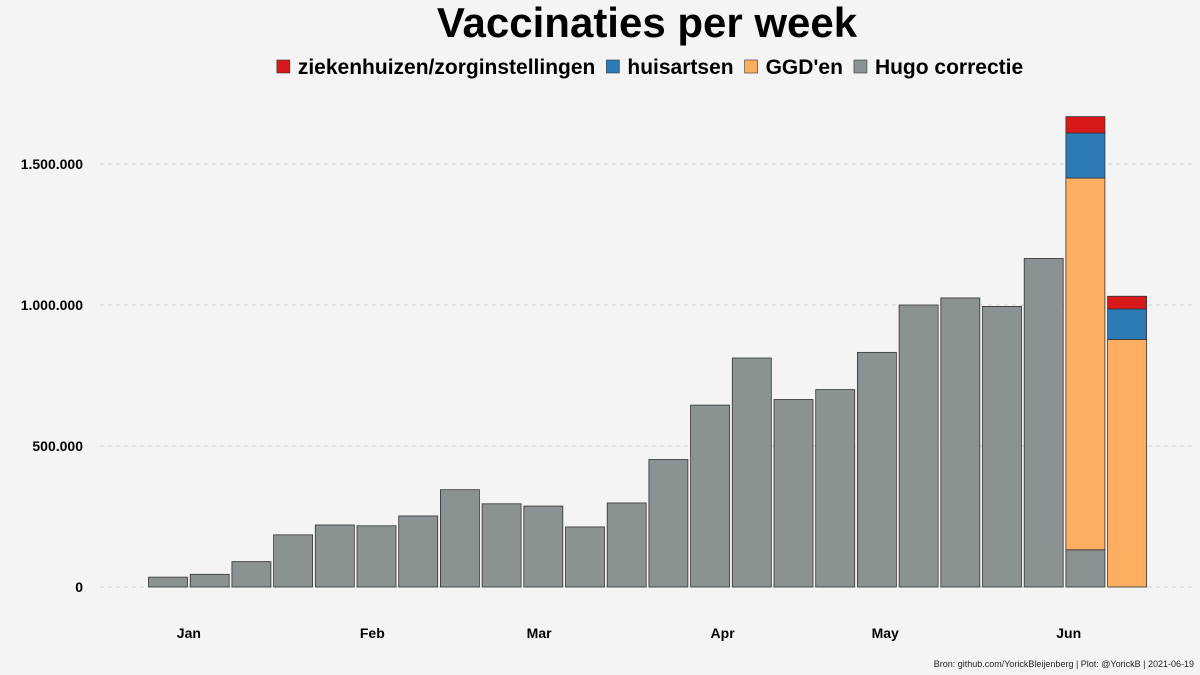  What do you see at coordinates (372, 633) in the screenshot?
I see `x-tick-label: Feb` at bounding box center [372, 633].